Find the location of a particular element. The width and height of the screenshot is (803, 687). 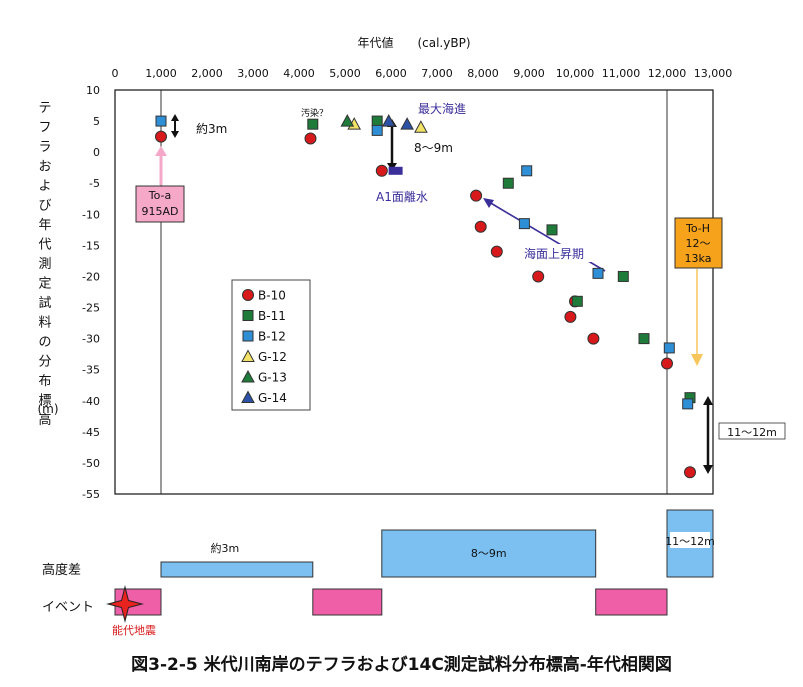

x-tick-label: 0 is located at coordinates (115, 73).